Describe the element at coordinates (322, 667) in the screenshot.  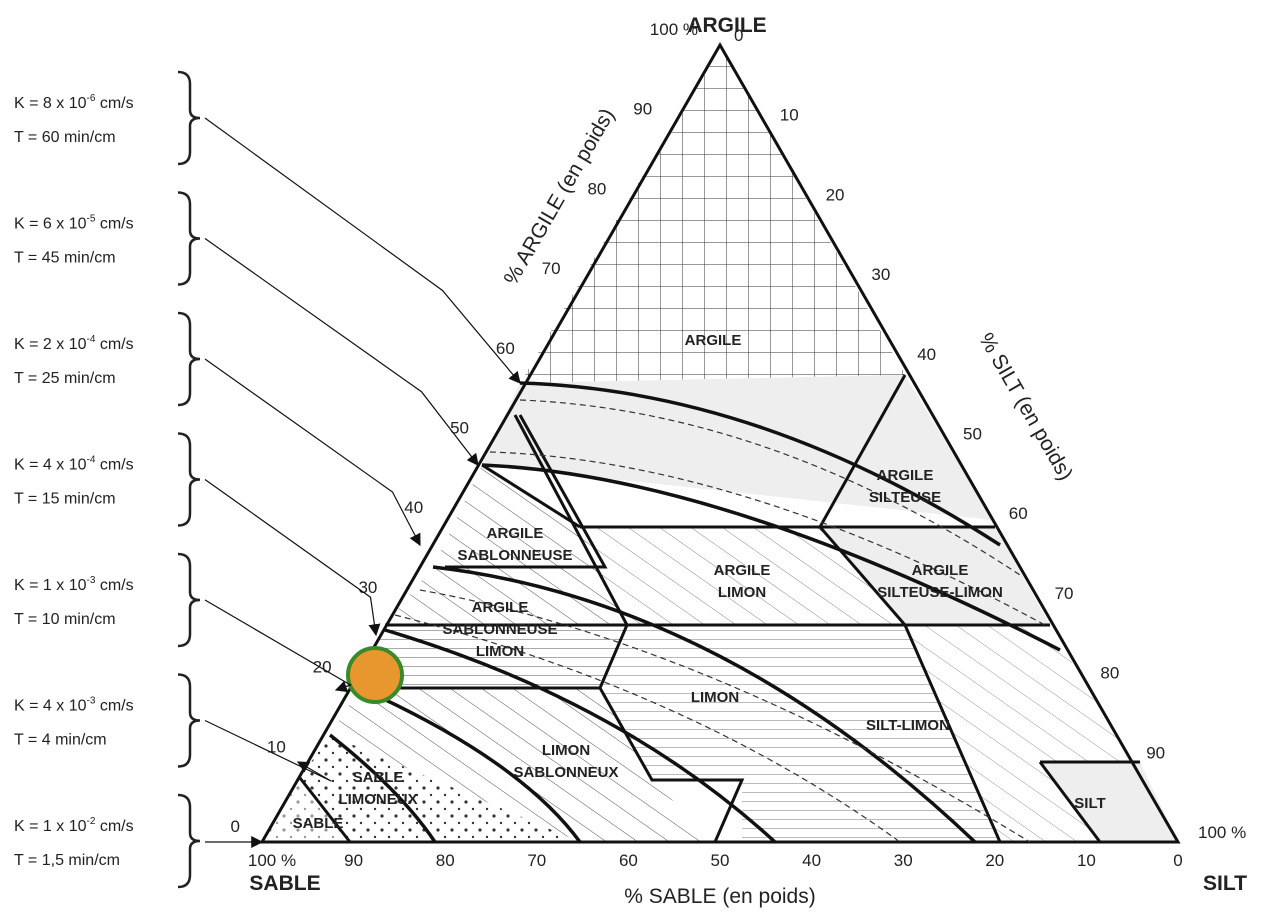
I see `clay-tick-label: 20` at that location.